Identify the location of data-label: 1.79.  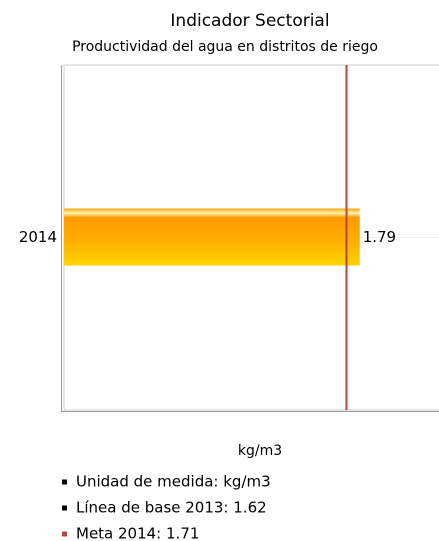
(379, 237).